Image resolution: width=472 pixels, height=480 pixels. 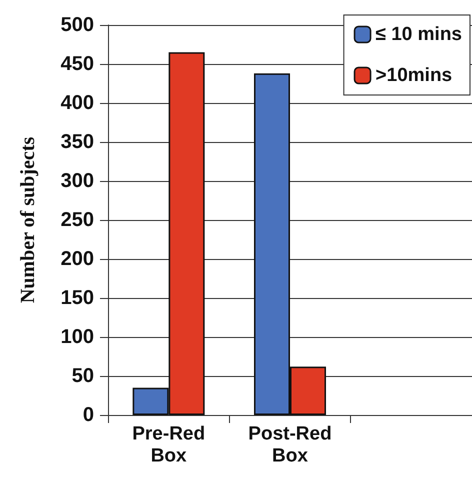 I want to click on x-tick-label: Post-Red Box, so click(x=290, y=445).